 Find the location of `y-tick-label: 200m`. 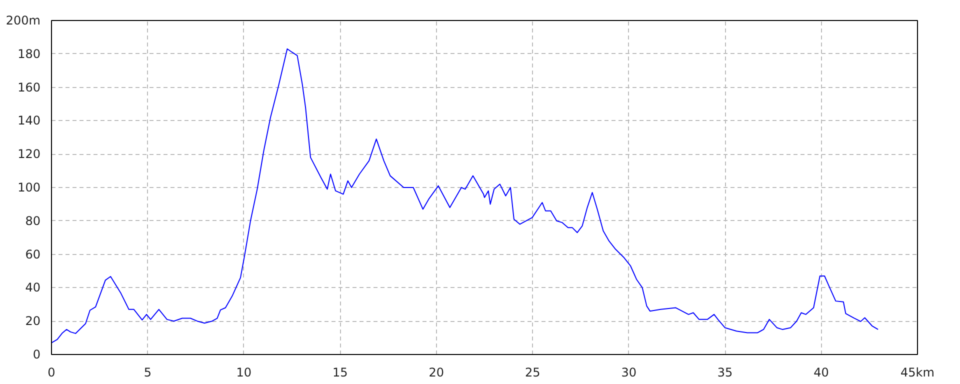

y-tick-label: 200m is located at coordinates (23, 21).